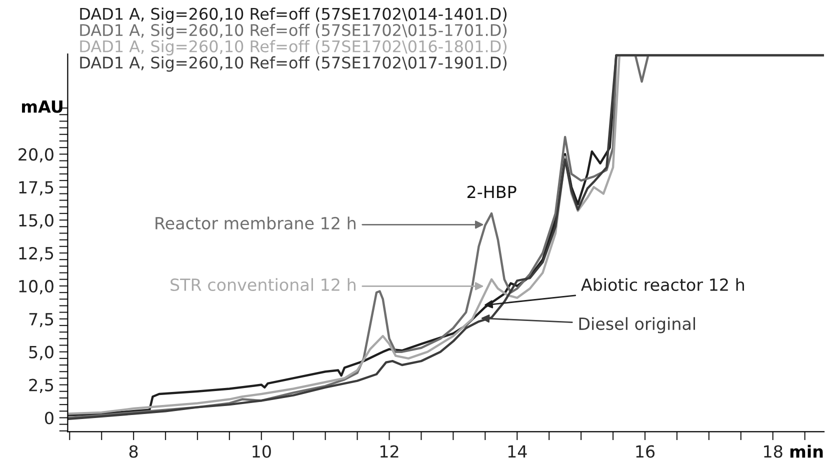  What do you see at coordinates (806, 451) in the screenshot?
I see `x-axis-title: min` at bounding box center [806, 451].